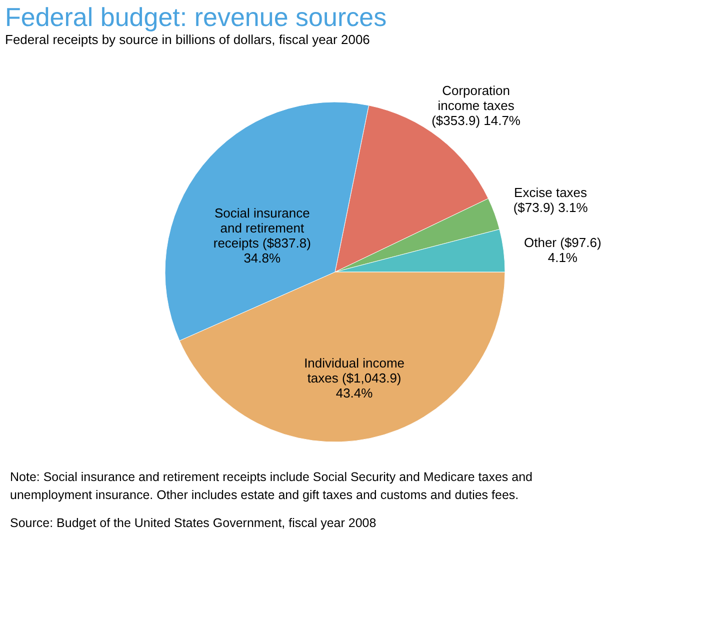 This screenshot has width=724, height=628. What do you see at coordinates (264, 495) in the screenshot?
I see `text: unemployment insurance. Other includes estate and gift taxes and customs and duties fees.` at bounding box center [264, 495].